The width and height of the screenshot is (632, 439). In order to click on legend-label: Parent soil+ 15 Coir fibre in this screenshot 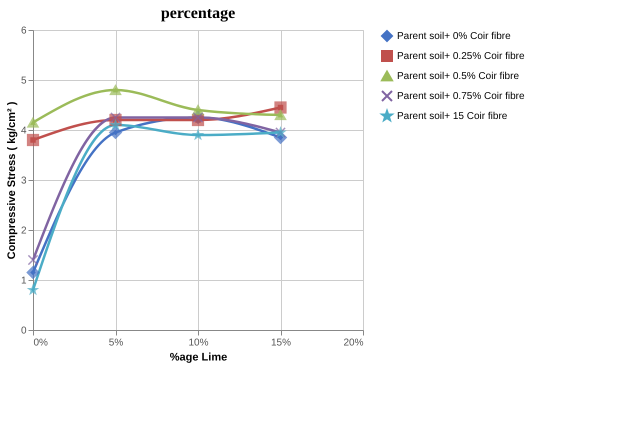, I will do `click(452, 116)`.